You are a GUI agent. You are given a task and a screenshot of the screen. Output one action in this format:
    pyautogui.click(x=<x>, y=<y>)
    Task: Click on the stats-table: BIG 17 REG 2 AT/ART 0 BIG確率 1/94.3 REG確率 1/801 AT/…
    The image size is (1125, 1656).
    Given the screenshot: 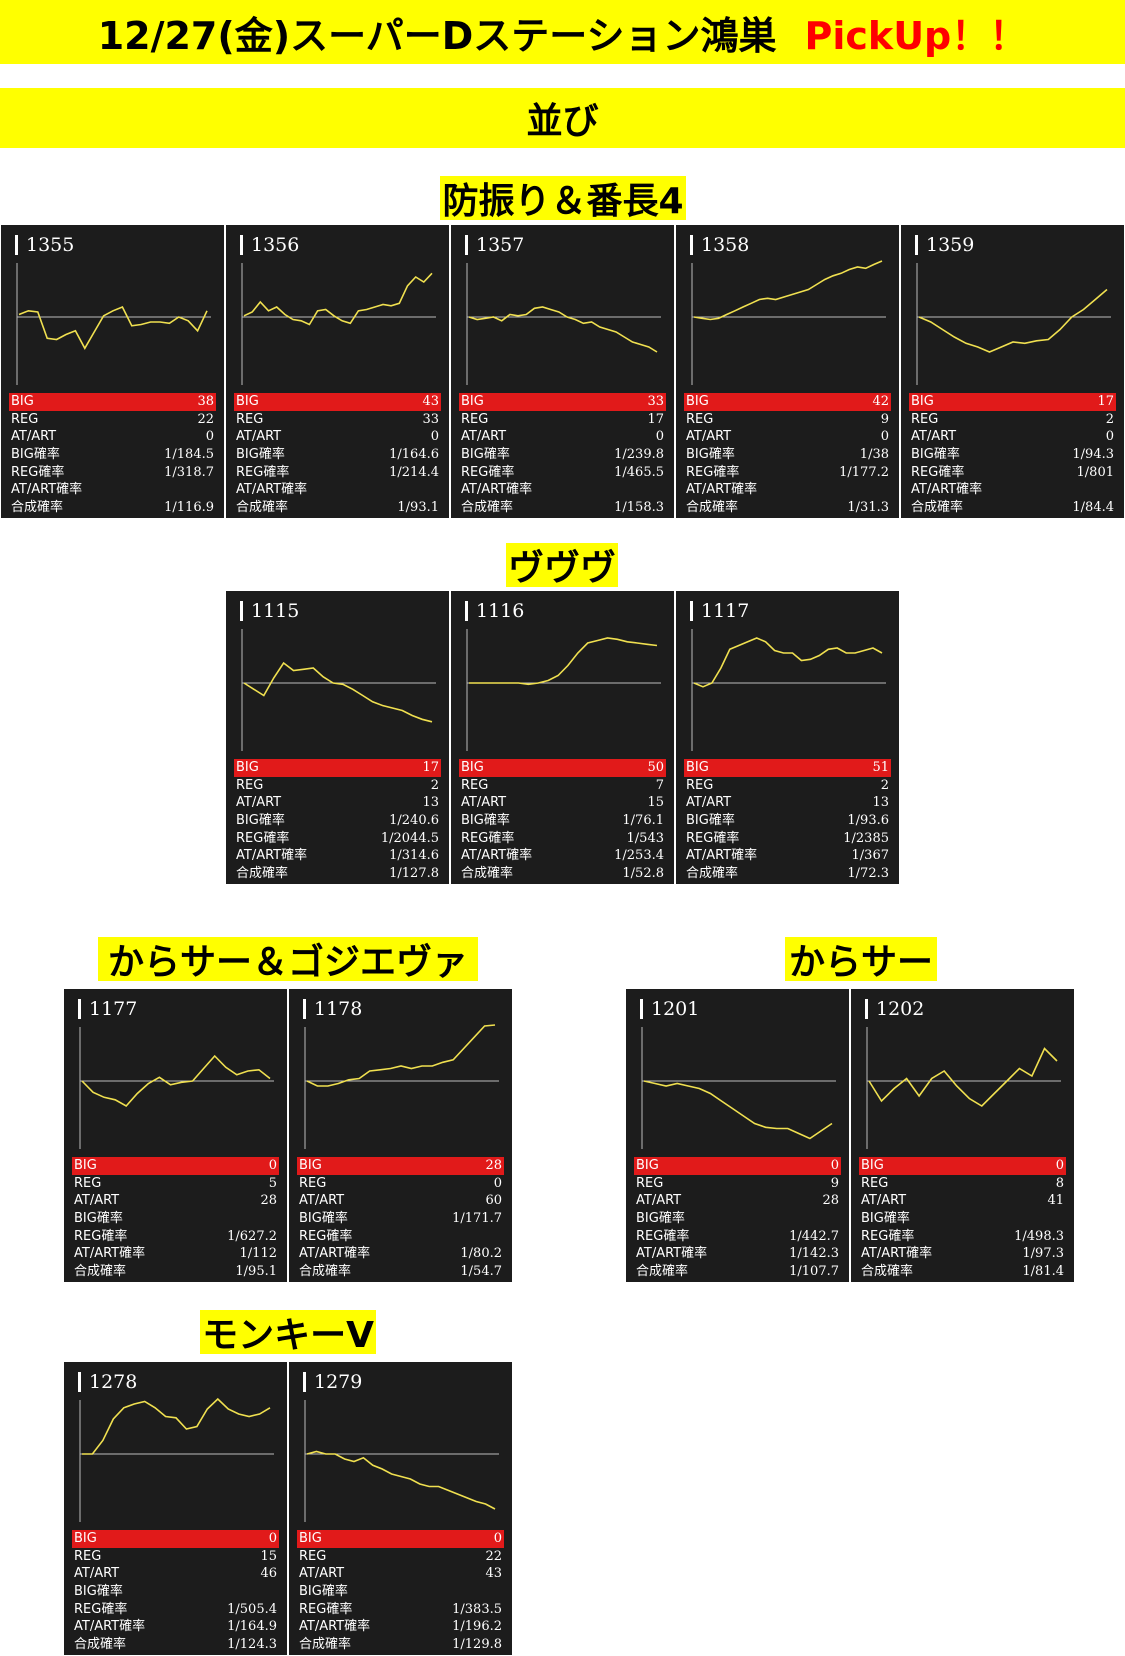 What is the action you would take?
    pyautogui.click(x=1012, y=455)
    